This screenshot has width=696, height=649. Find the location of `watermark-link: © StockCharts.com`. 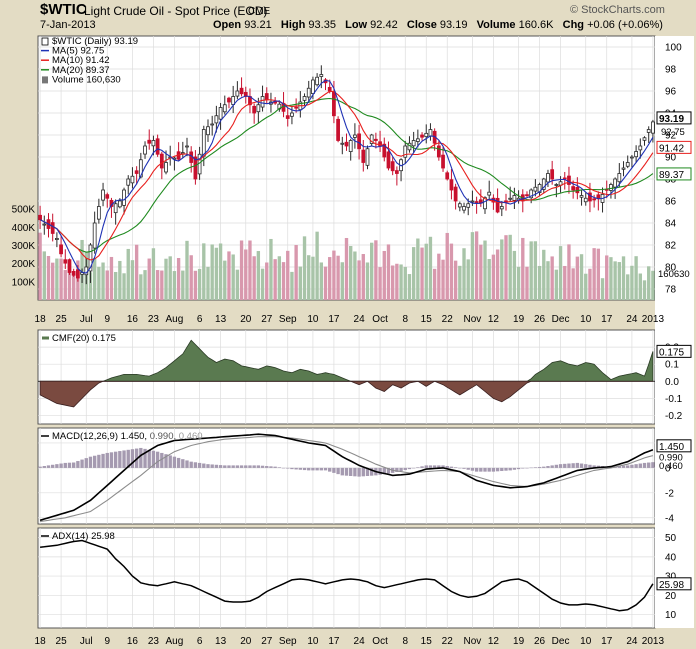

watermark-link: © StockCharts.com is located at coordinates (617, 10).